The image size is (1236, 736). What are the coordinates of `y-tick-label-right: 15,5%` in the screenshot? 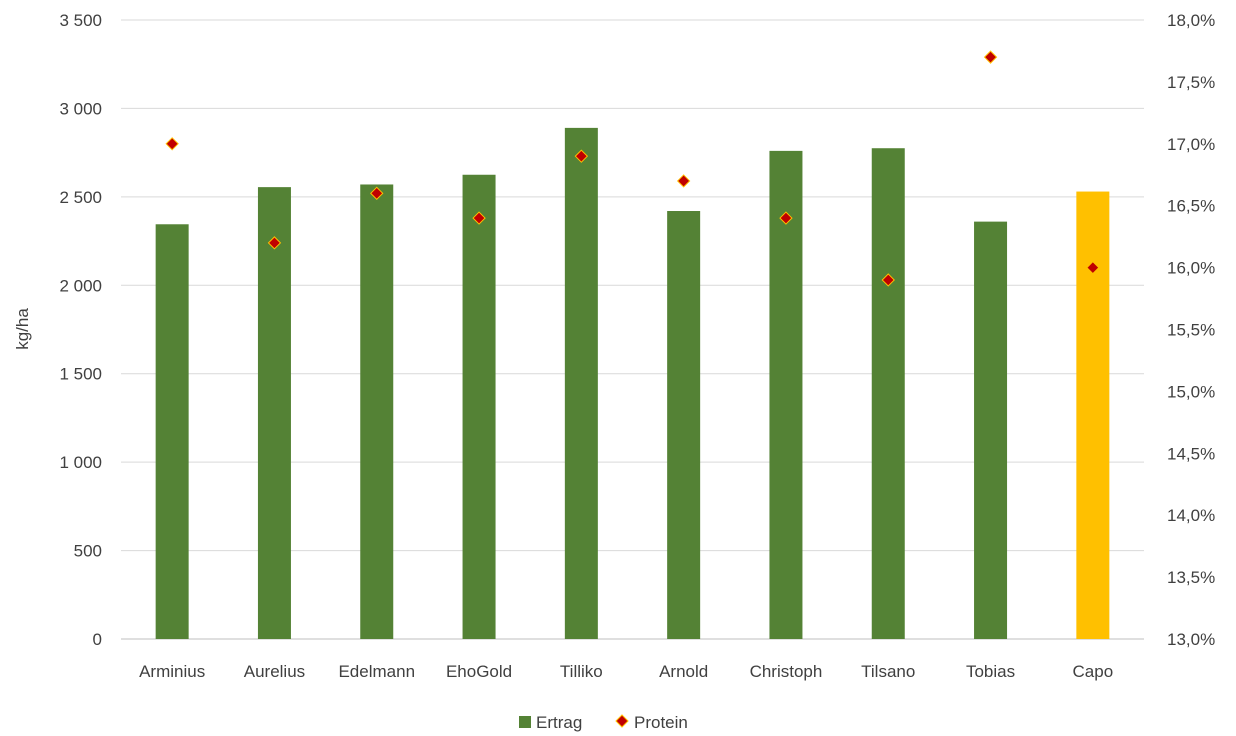 It's located at (1191, 330).